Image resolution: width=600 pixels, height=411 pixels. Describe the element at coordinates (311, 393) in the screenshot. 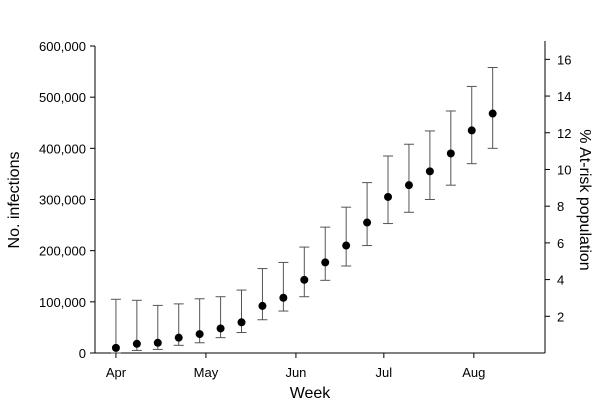

I see `x-axis-title: Week` at that location.